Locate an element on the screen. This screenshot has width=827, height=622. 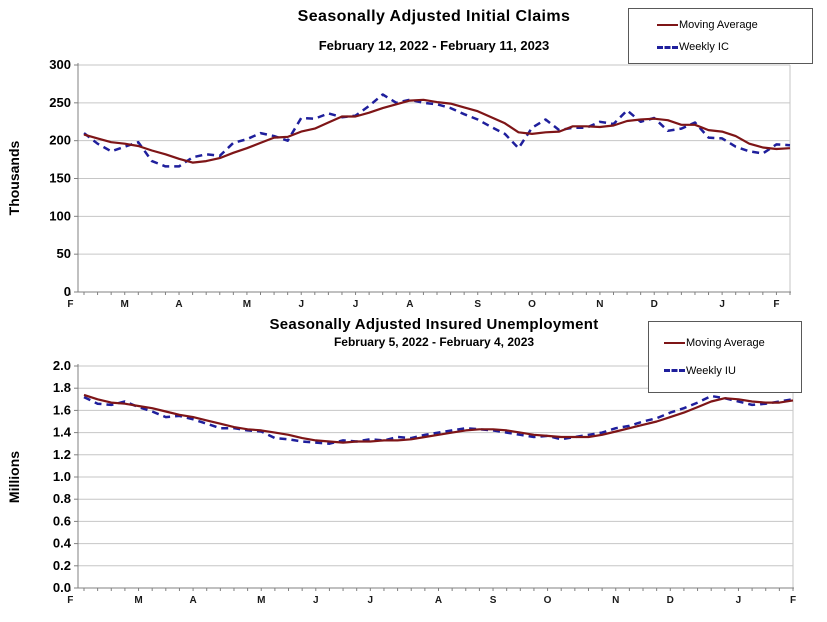
chart-subtitle: February 12, 2022 - February 11, 2023 is located at coordinates (434, 45).